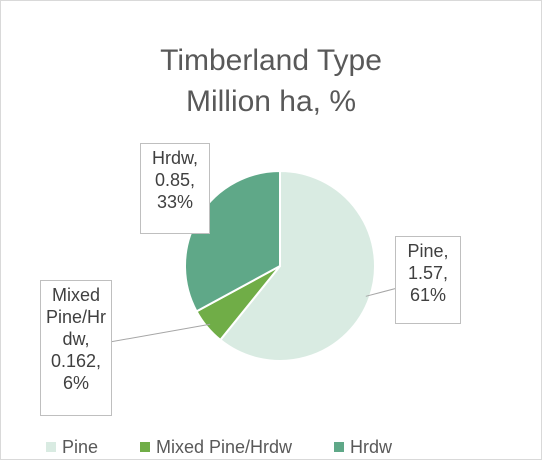 The image size is (542, 460). Describe the element at coordinates (80, 447) in the screenshot. I see `legend-label: Pine` at that location.